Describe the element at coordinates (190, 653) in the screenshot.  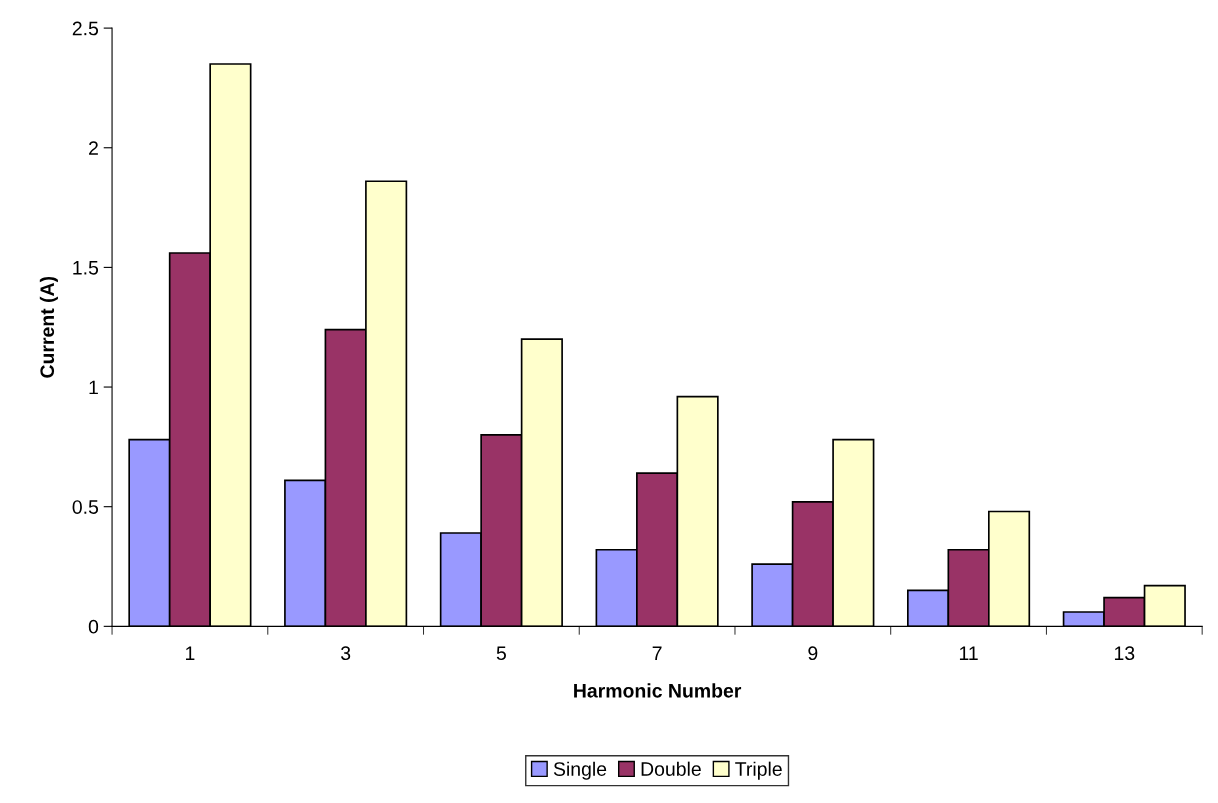
I see `x-tick-label: 1` at that location.